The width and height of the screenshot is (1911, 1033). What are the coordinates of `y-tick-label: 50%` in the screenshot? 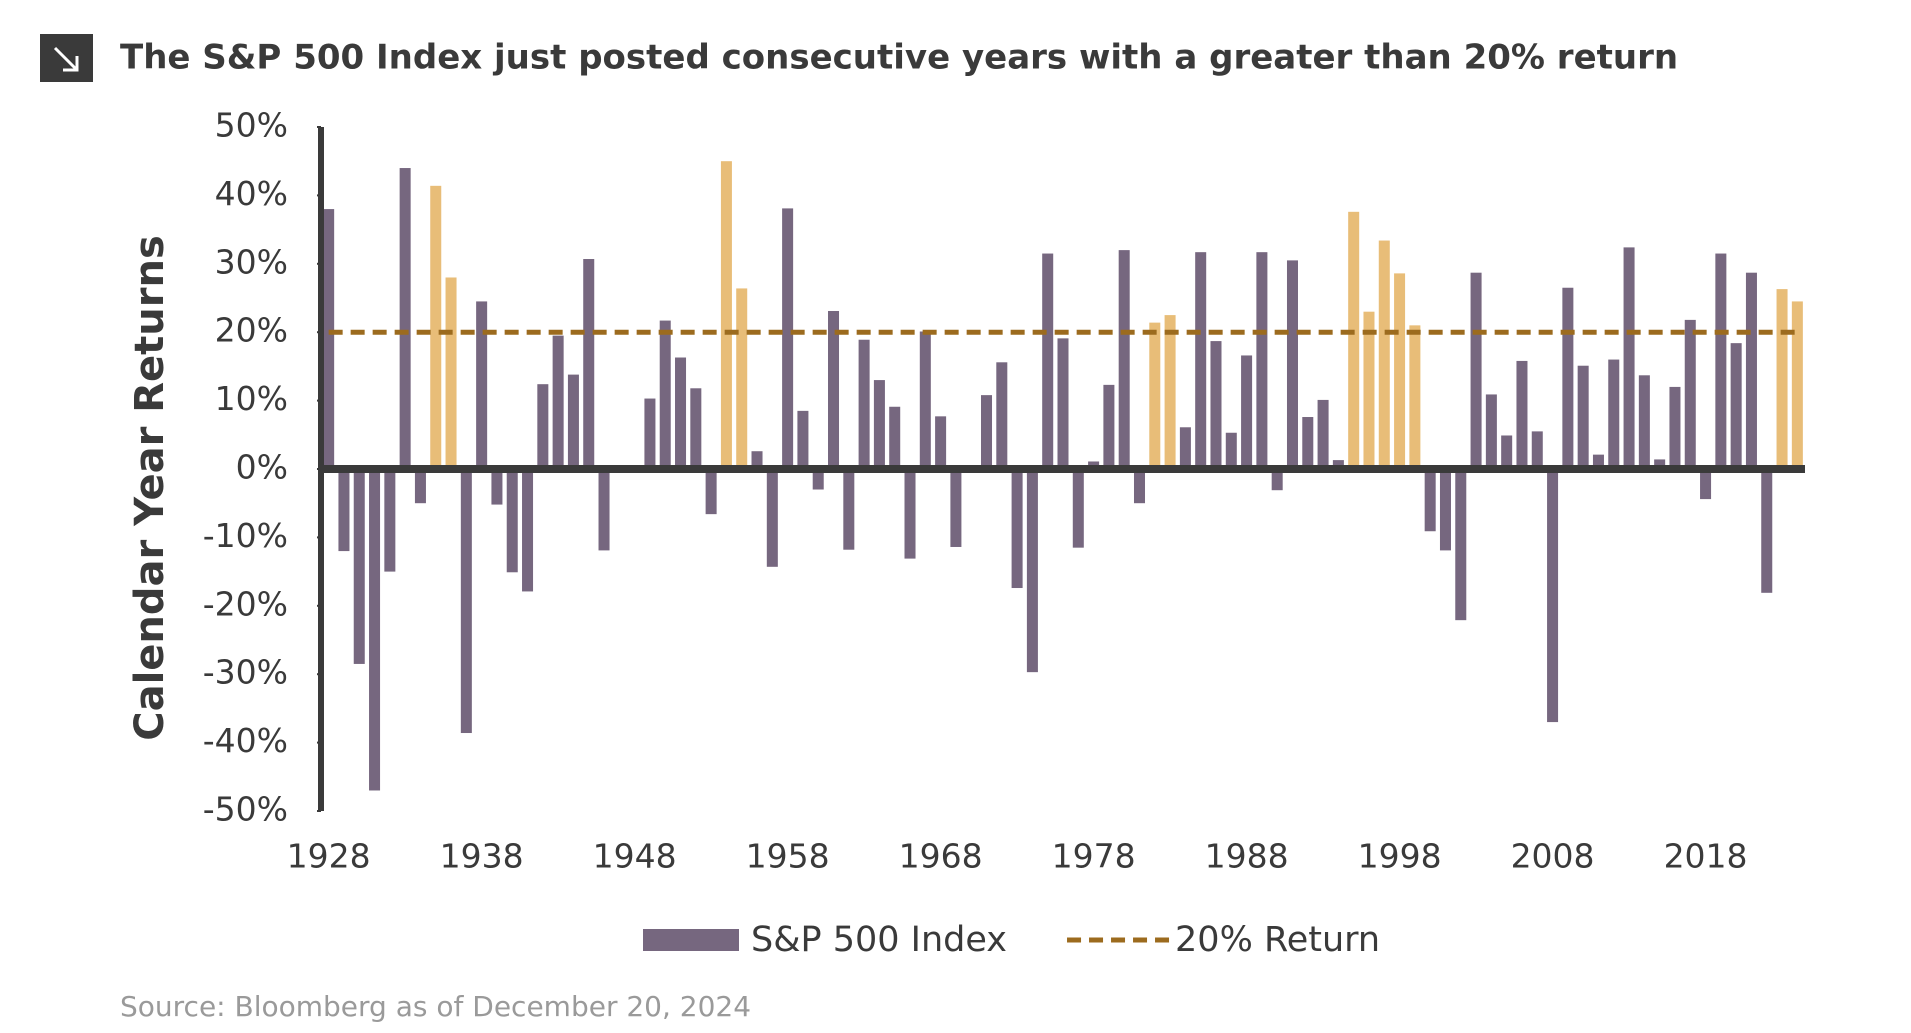 It's located at (251, 125).